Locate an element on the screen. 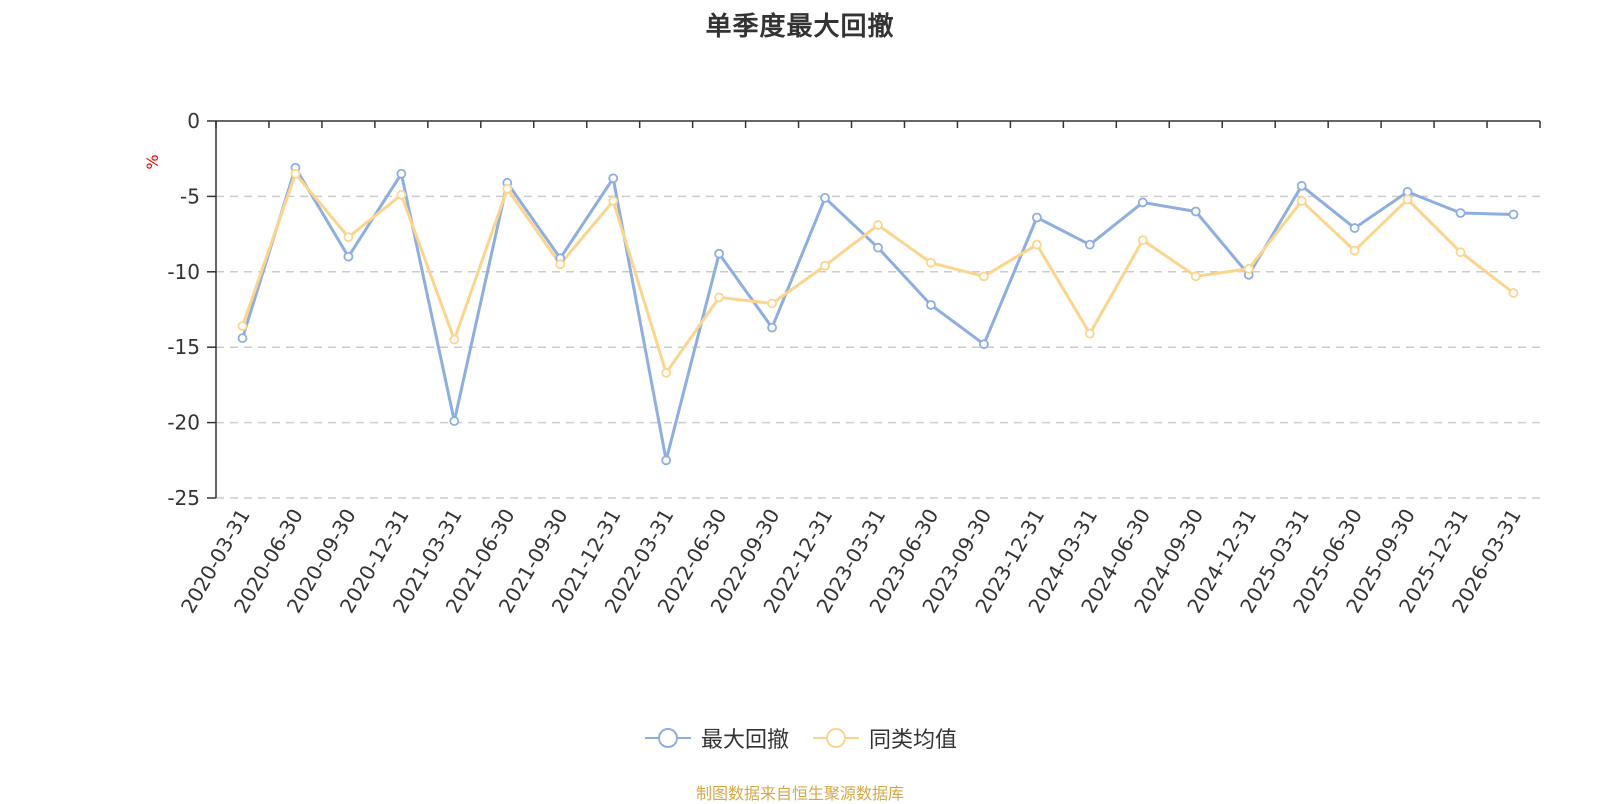  y-tick-label: 0 is located at coordinates (193, 121).